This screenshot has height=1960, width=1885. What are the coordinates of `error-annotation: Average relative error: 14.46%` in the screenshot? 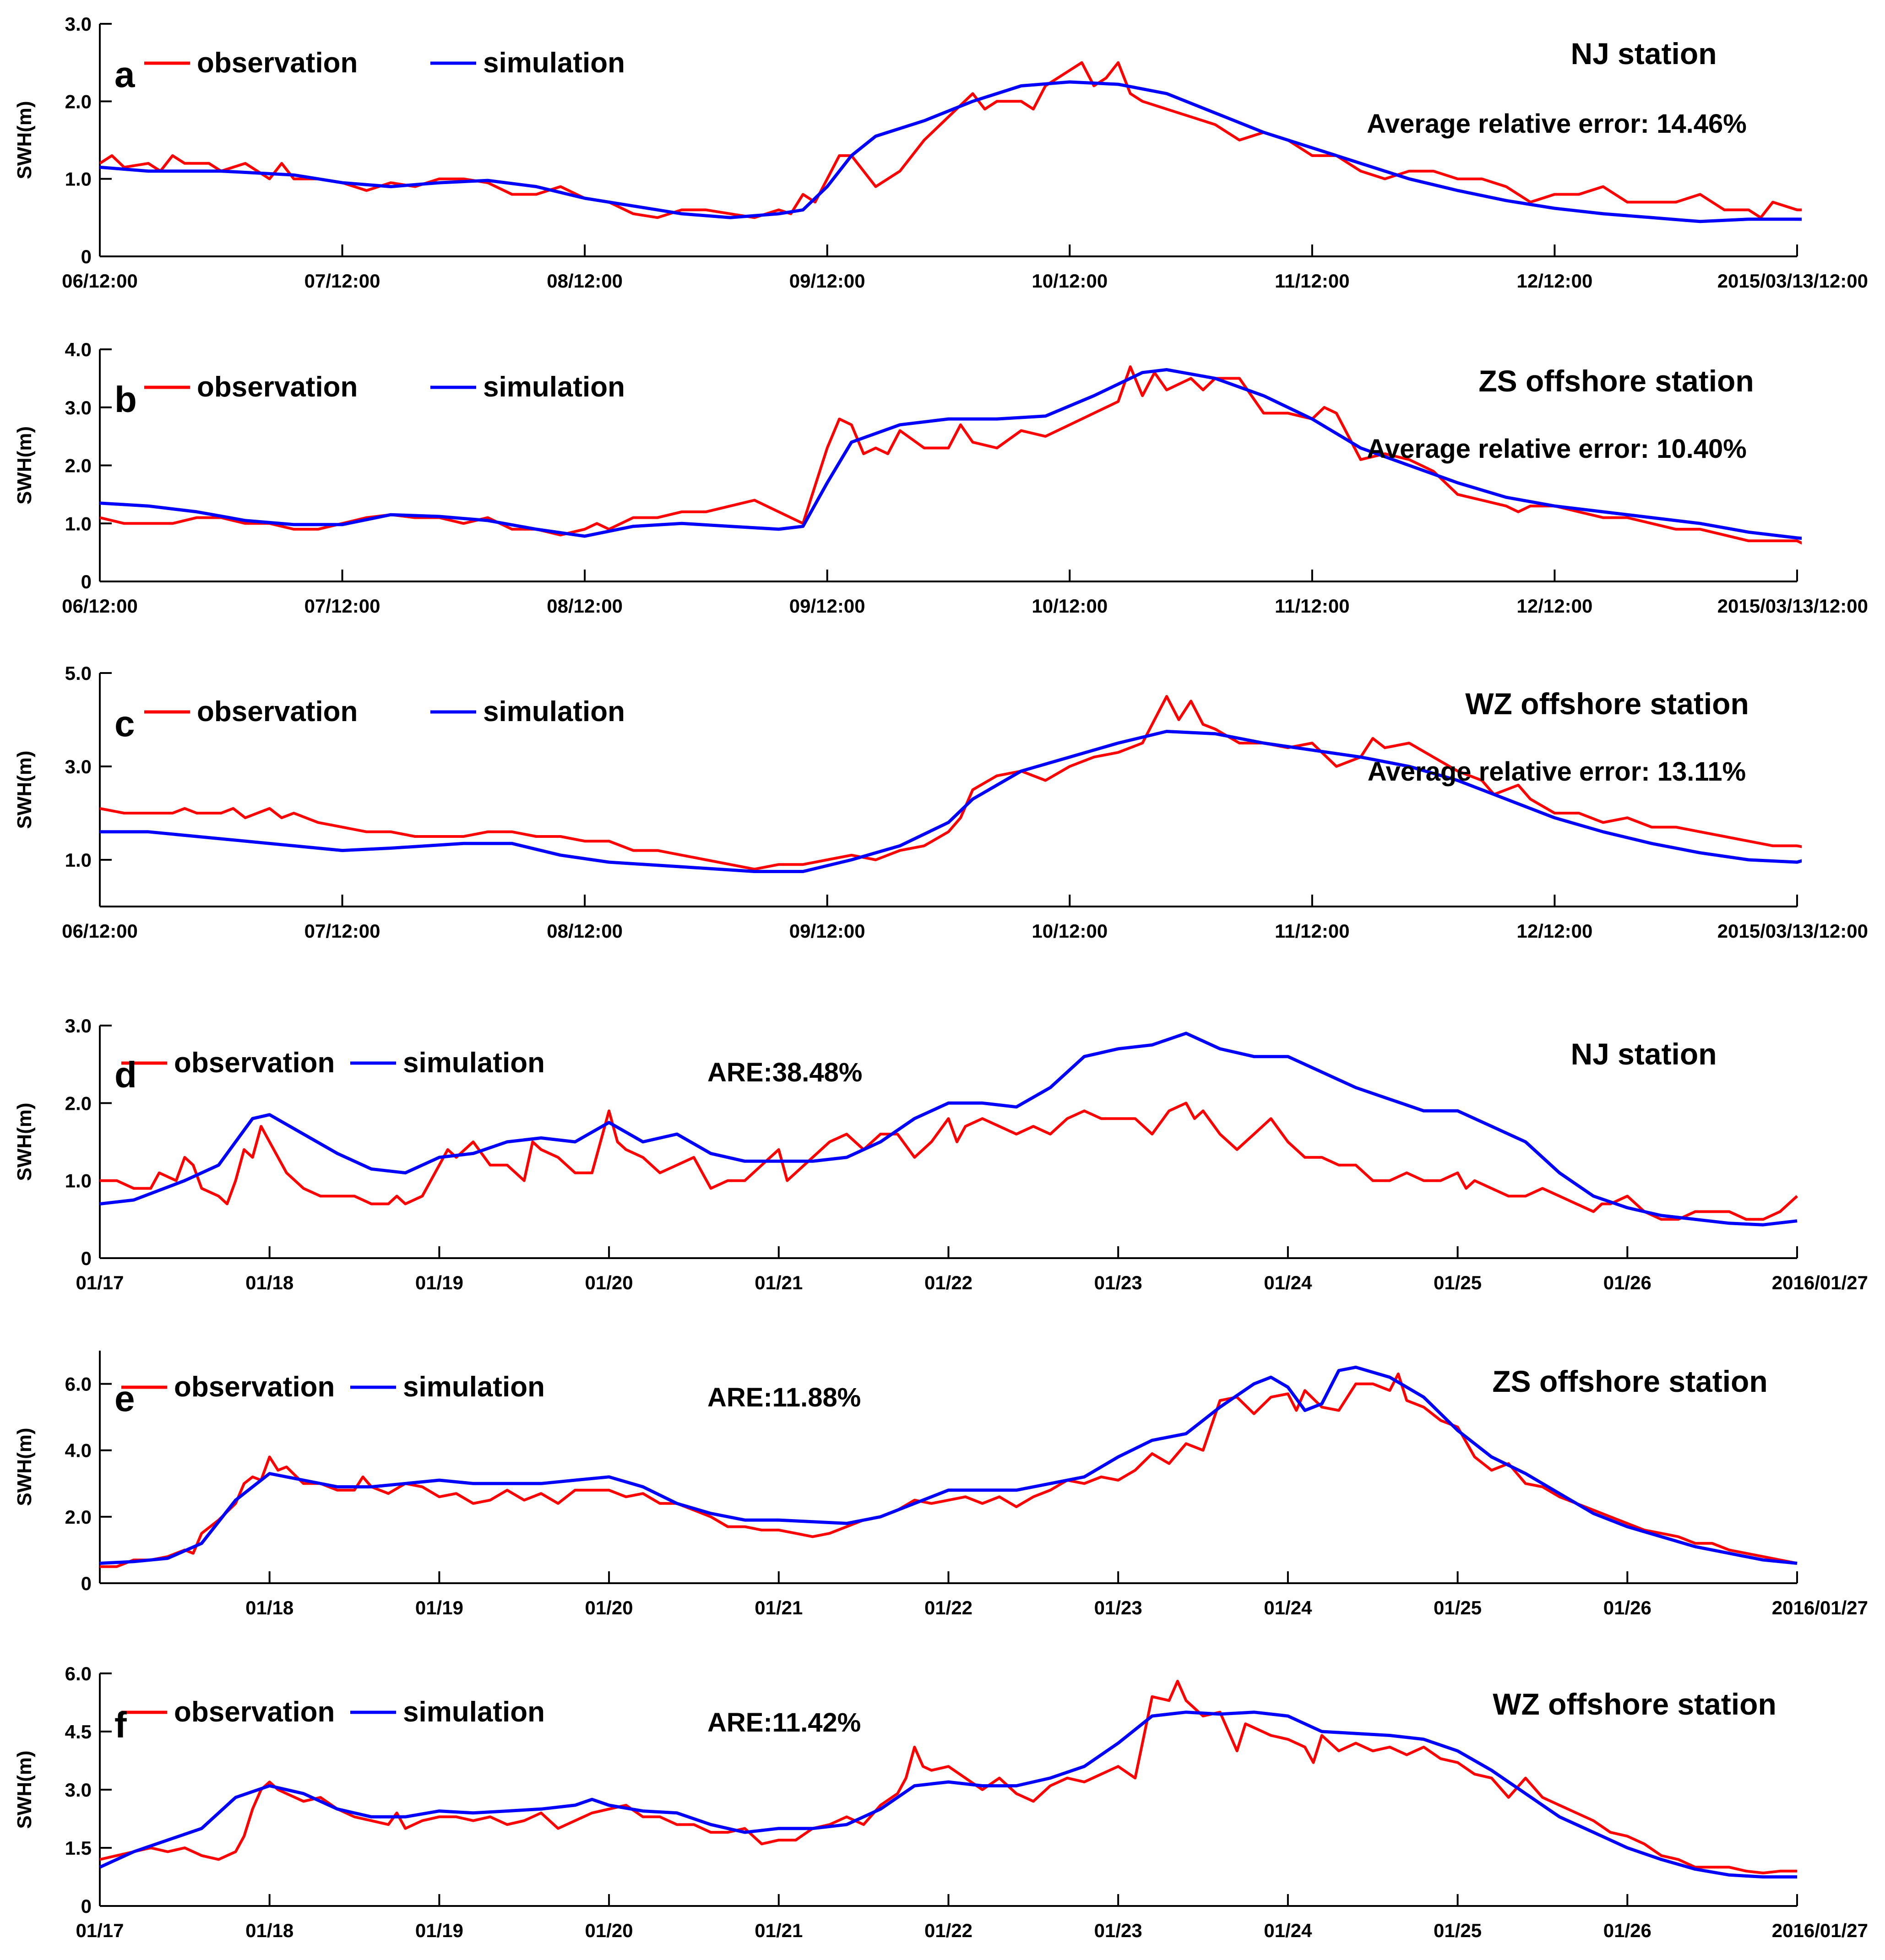 It's located at (1557, 124).